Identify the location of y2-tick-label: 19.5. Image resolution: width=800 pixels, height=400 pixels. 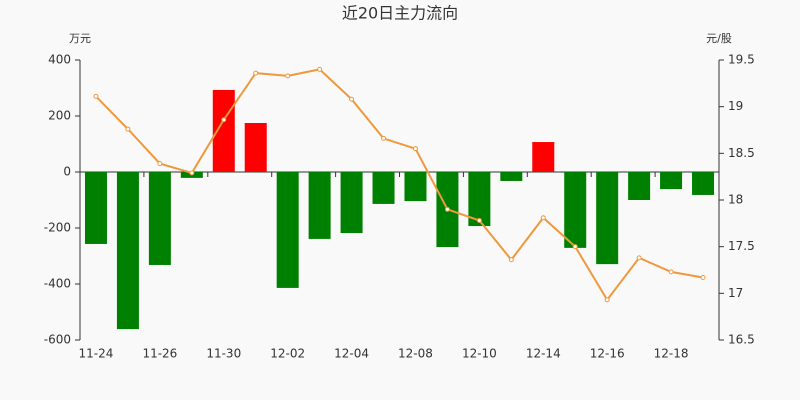
(741, 60).